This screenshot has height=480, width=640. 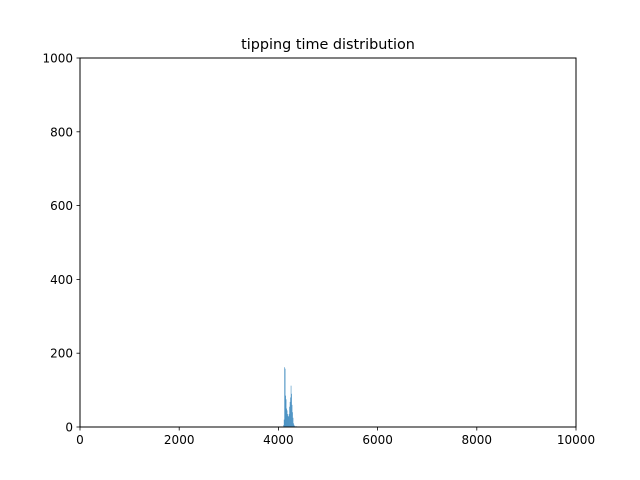 What do you see at coordinates (179, 440) in the screenshot?
I see `x-tick-label: 2000` at bounding box center [179, 440].